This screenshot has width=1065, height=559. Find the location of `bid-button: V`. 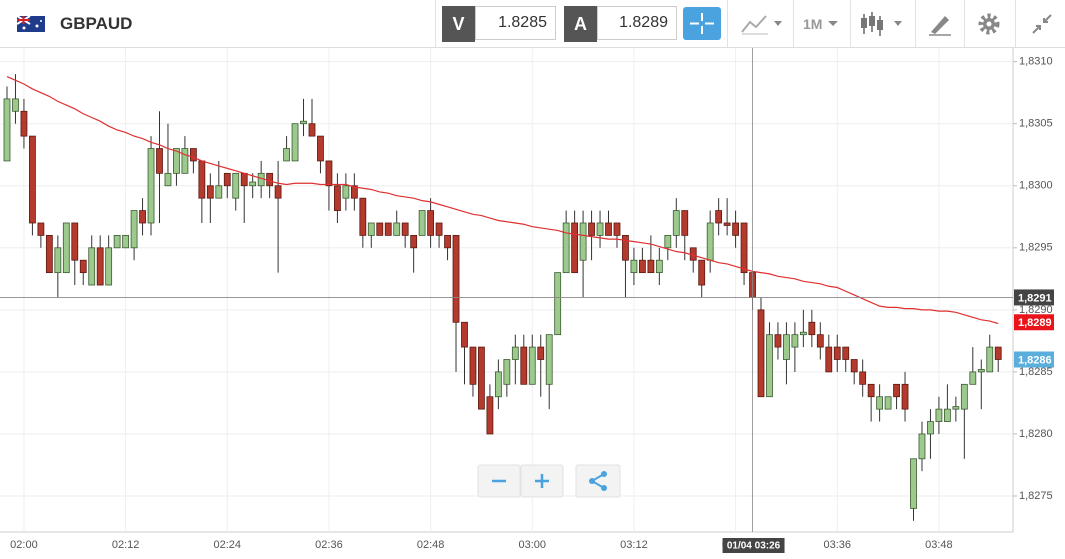

bid-button: V is located at coordinates (458, 24).